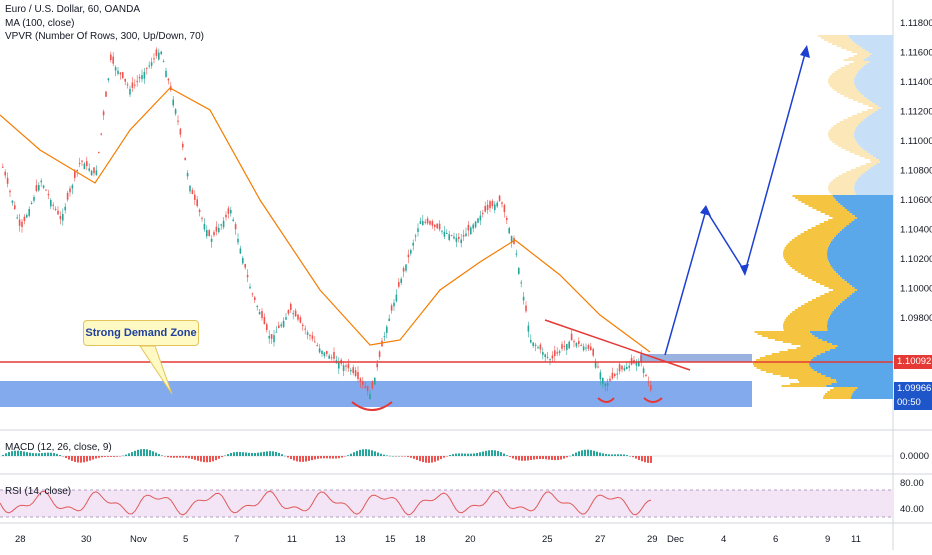 This screenshot has height=555, width=932. What do you see at coordinates (916, 289) in the screenshot?
I see `price-tick: 1.10000` at bounding box center [916, 289].